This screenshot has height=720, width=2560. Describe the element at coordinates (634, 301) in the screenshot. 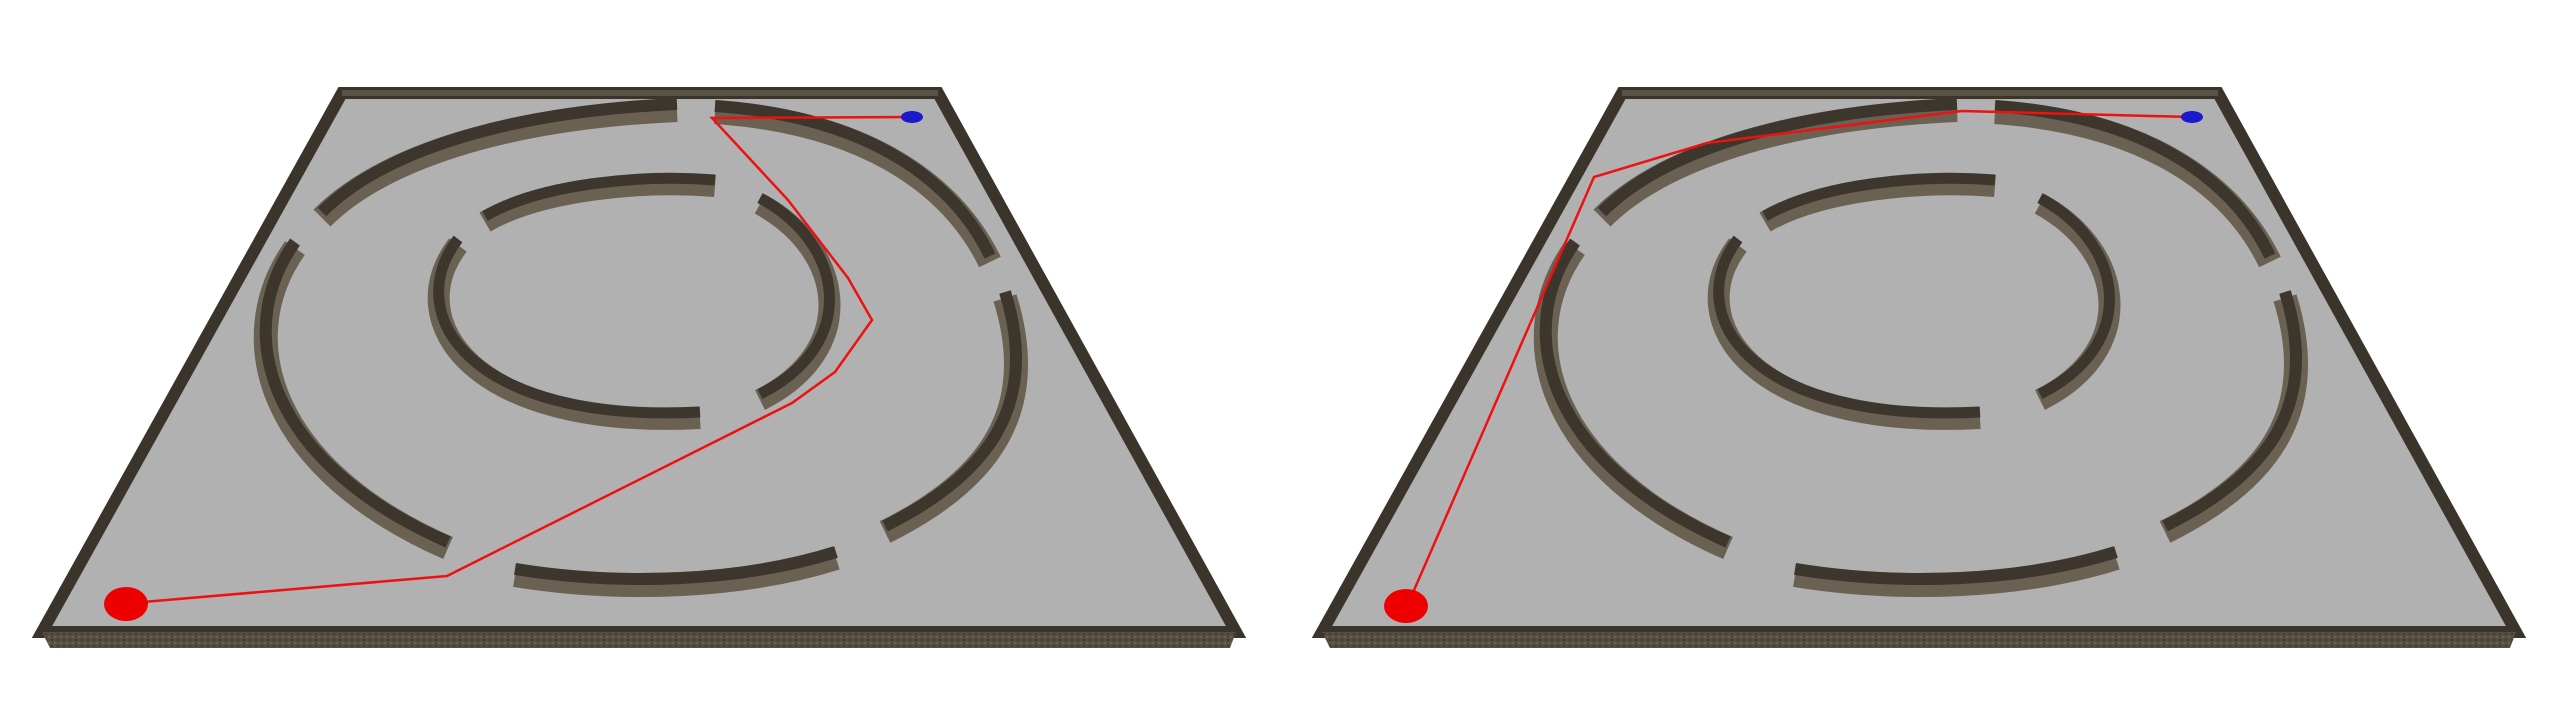

I see `left-inner-ring` at that location.